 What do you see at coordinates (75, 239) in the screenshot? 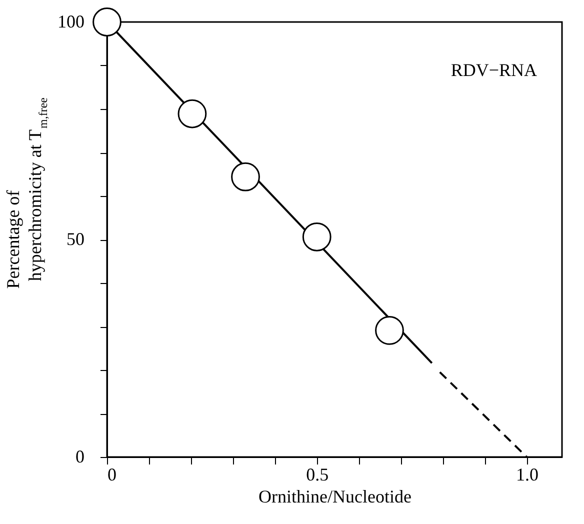
I see `y-tick-label: 50` at bounding box center [75, 239].